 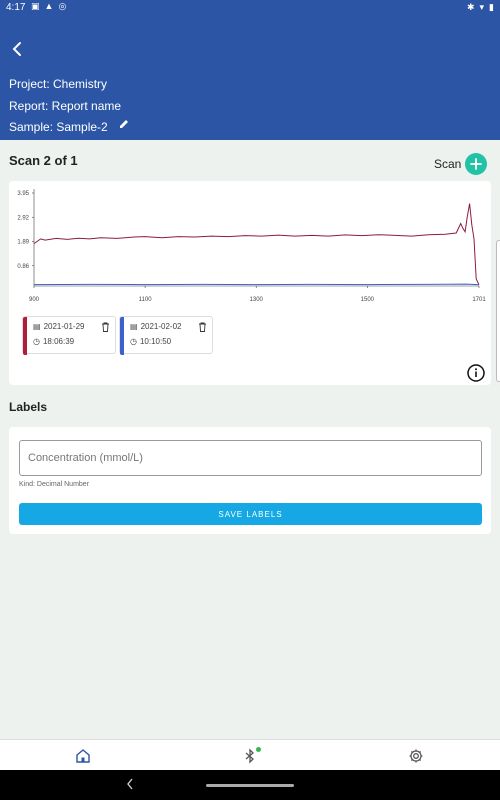 I want to click on scan-date: 2021-01-29, so click(x=64, y=326).